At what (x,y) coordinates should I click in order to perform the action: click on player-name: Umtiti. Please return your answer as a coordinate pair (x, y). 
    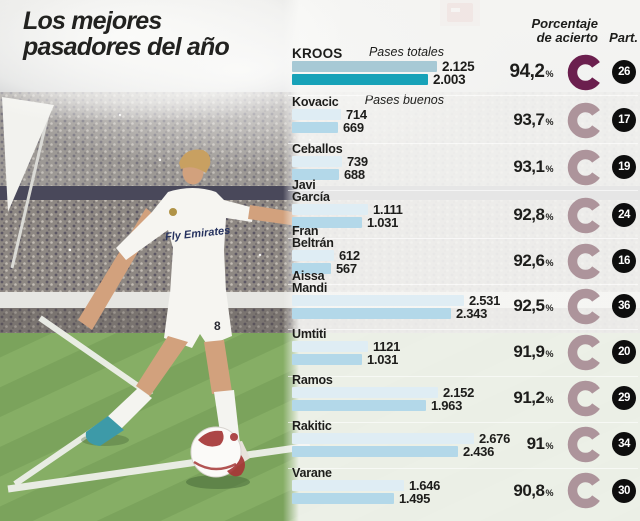
    Looking at the image, I should click on (309, 334).